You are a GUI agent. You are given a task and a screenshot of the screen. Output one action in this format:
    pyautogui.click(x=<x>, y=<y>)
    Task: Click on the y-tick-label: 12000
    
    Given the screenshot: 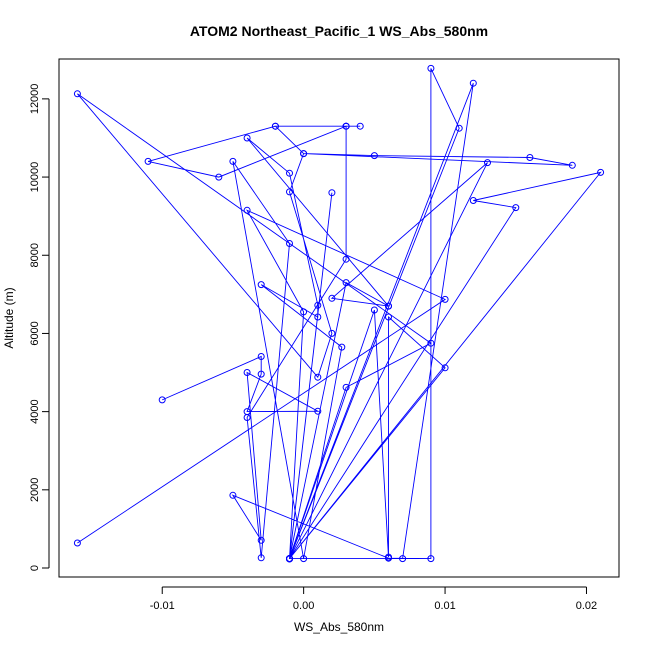 What is the action you would take?
    pyautogui.click(x=35, y=99)
    